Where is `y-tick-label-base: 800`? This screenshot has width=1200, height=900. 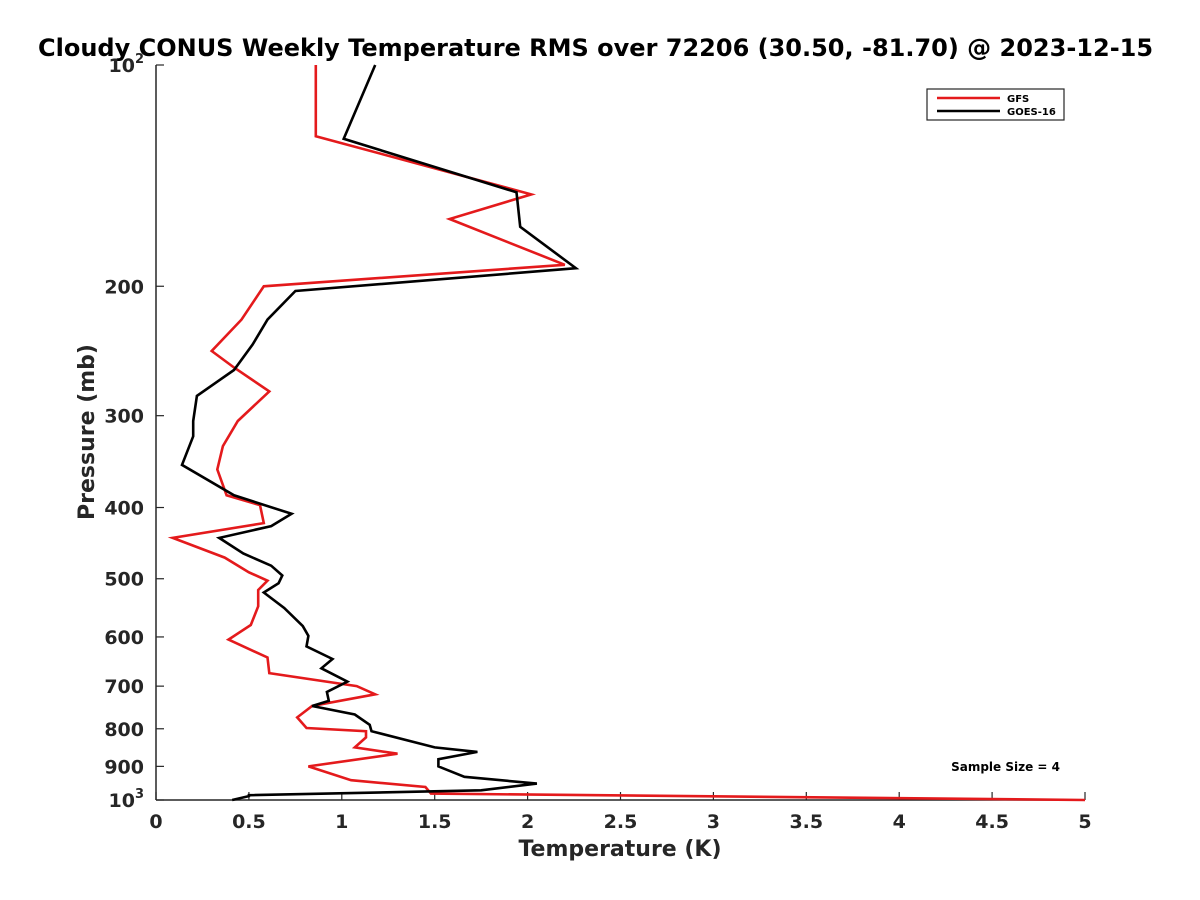
y-tick-label-base: 800 is located at coordinates (124, 730).